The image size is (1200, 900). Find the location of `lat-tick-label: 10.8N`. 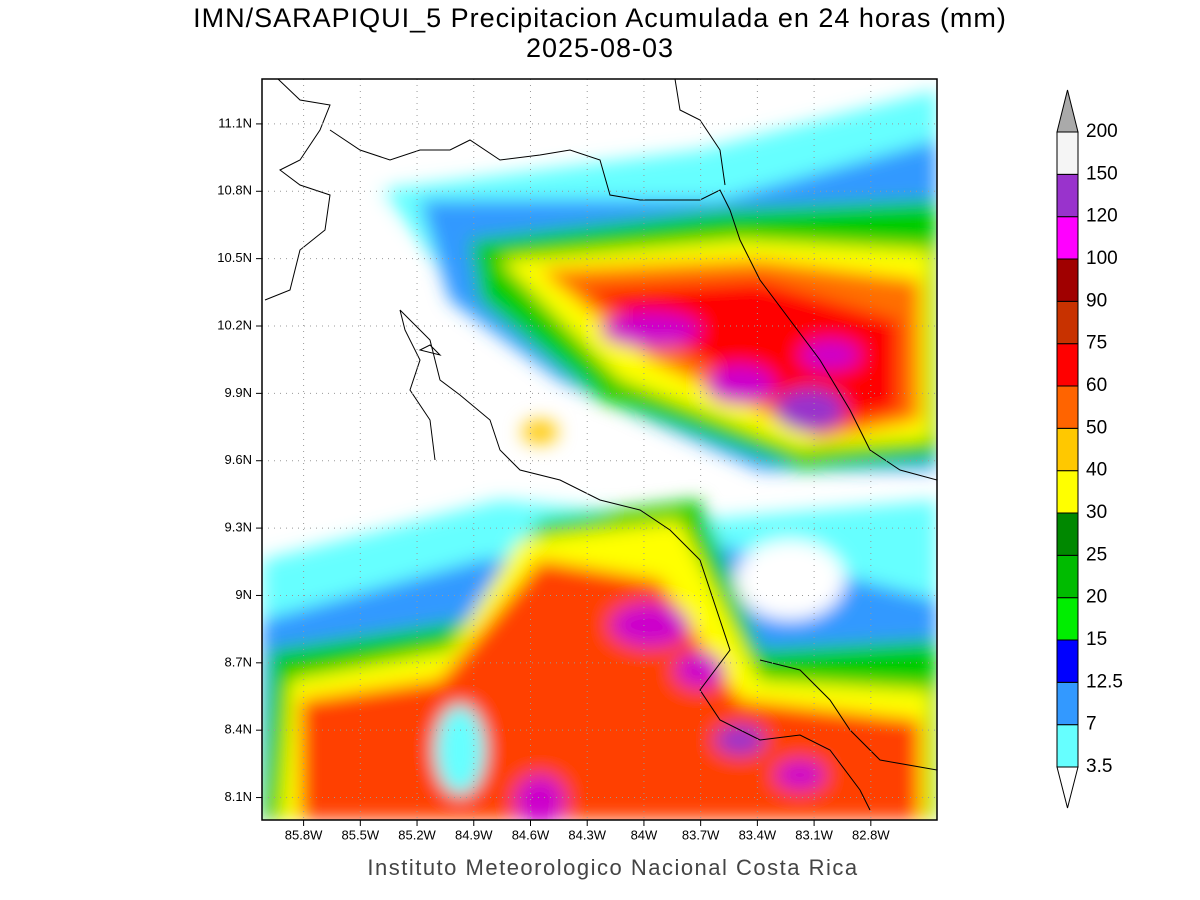

lat-tick-label: 10.8N is located at coordinates (234, 190).